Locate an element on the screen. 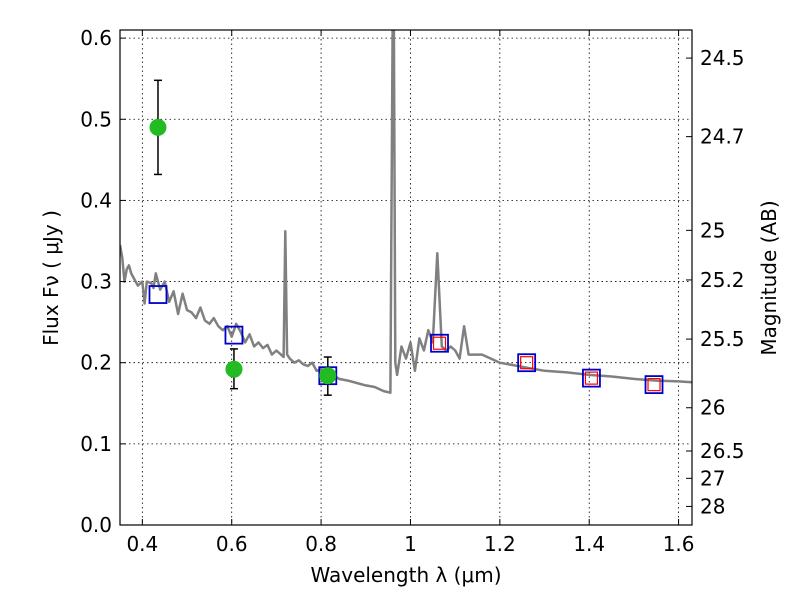  y-tick-label: 0.6 is located at coordinates (96, 38).